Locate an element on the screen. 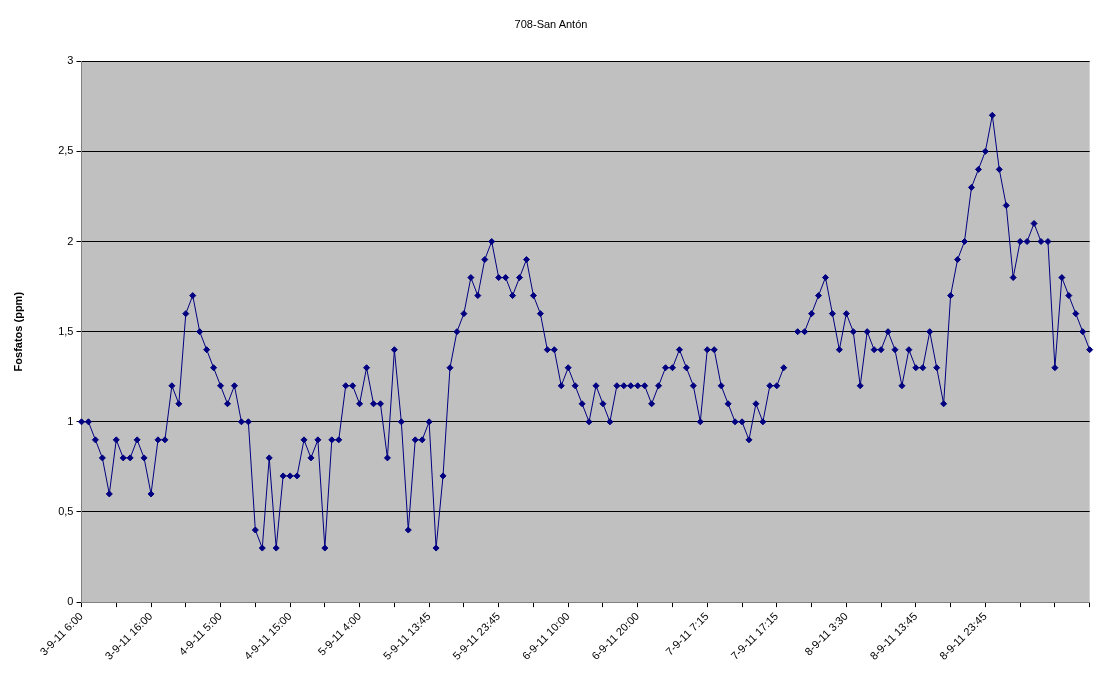 This screenshot has height=674, width=1110. y-tick-label: 0,5 is located at coordinates (66, 511).